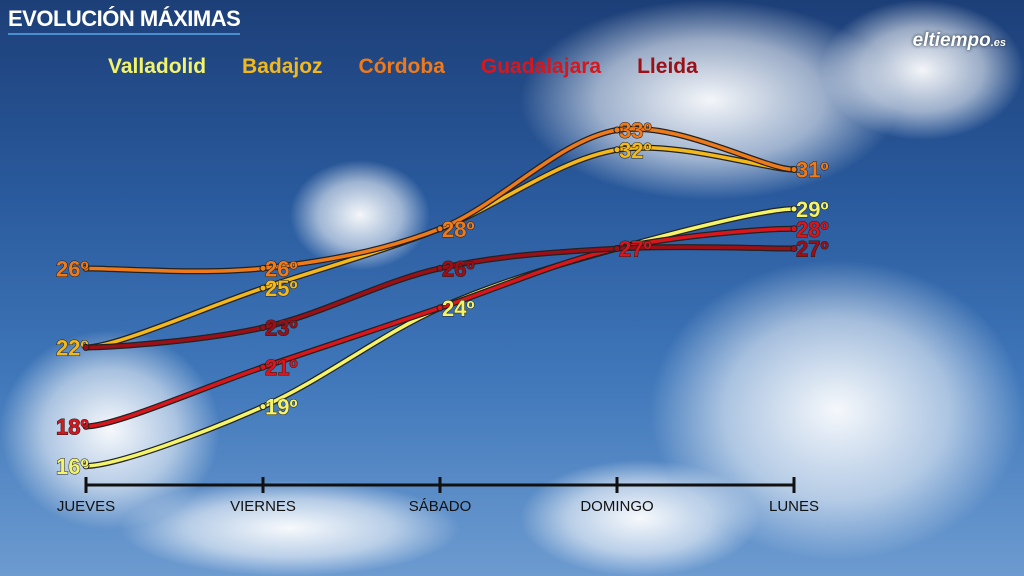  Describe the element at coordinates (86, 506) in the screenshot. I see `x-tick-label: JUEVES` at that location.